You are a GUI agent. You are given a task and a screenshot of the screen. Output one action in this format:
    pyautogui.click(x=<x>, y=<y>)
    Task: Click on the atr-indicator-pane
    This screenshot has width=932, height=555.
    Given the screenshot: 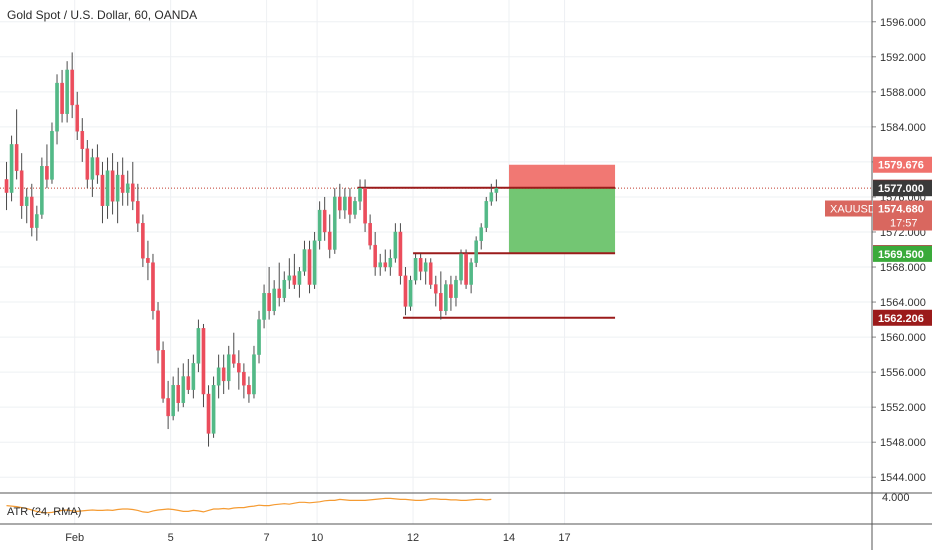 What is the action you would take?
    pyautogui.click(x=249, y=505)
    